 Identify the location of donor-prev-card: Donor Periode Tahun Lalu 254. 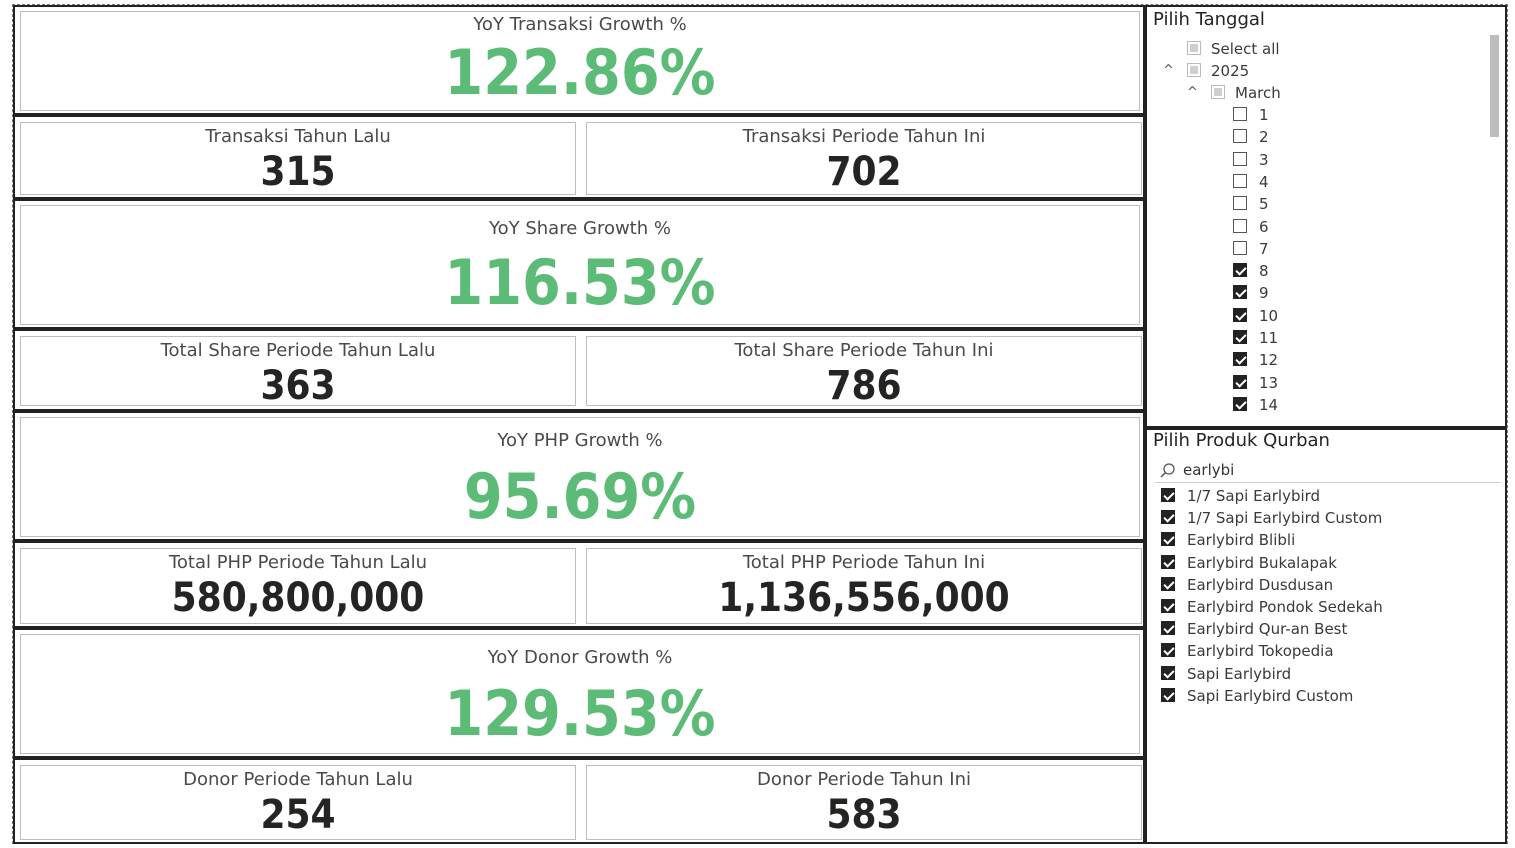
(298, 802).